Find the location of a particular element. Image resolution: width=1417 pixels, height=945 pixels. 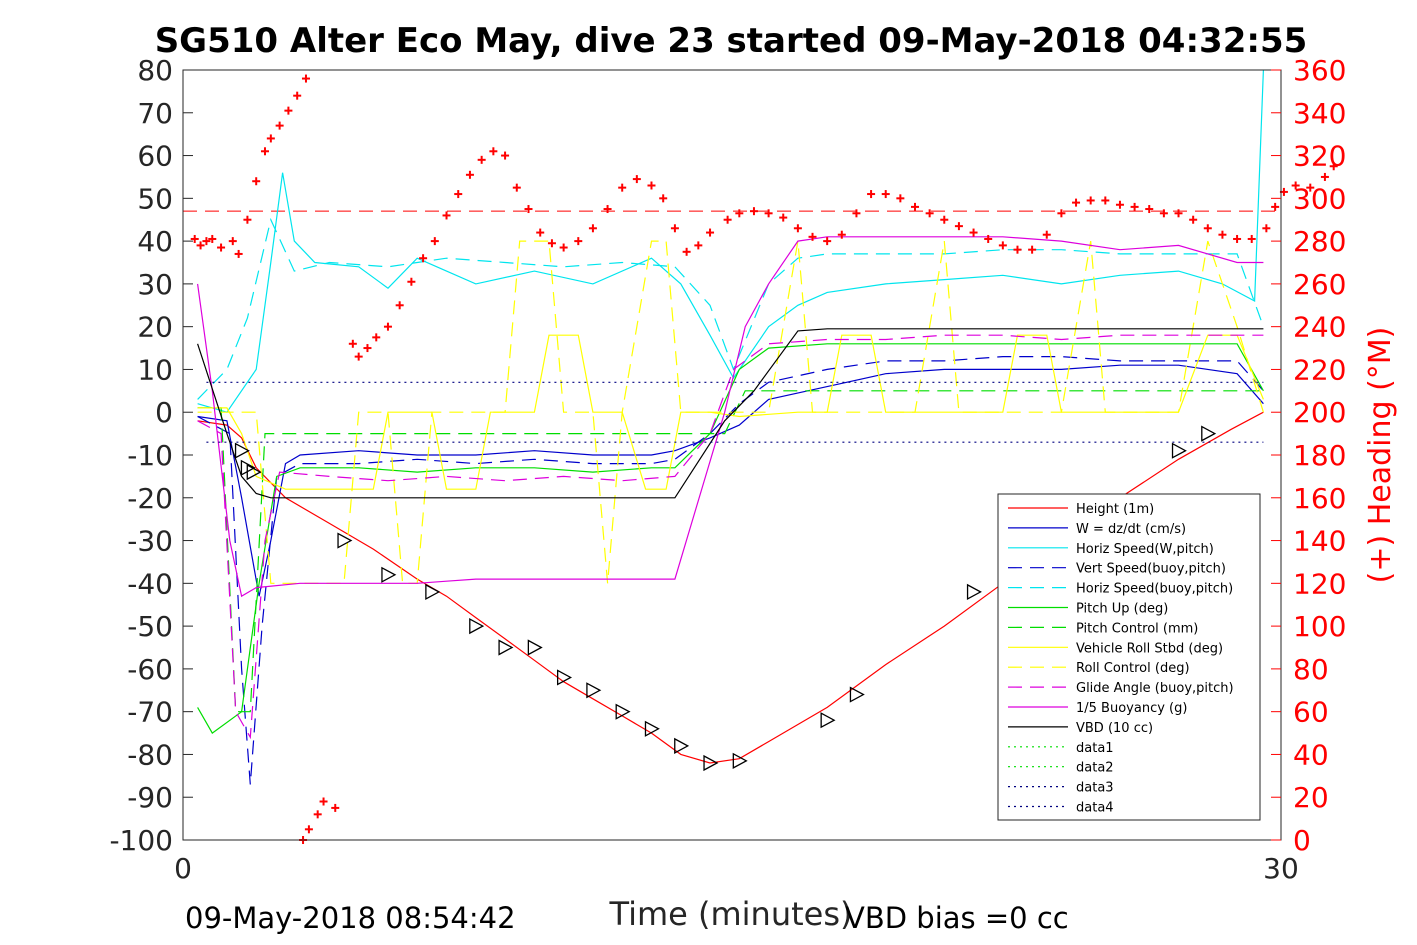

y-tick-label: -90 is located at coordinates (150, 797).